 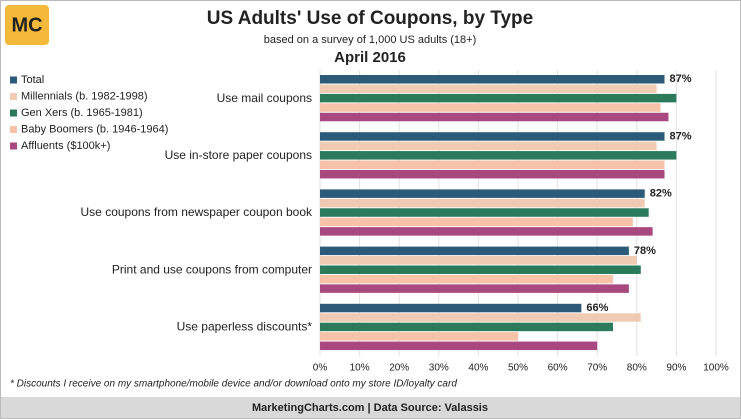 I want to click on x-tick-label: 10%, so click(x=360, y=368).